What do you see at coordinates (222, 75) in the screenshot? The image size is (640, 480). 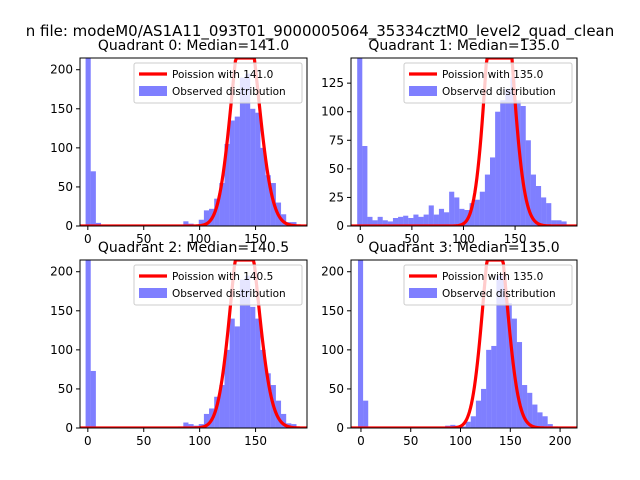 I see `legend-label-fit: Poission with 141.0` at bounding box center [222, 75].